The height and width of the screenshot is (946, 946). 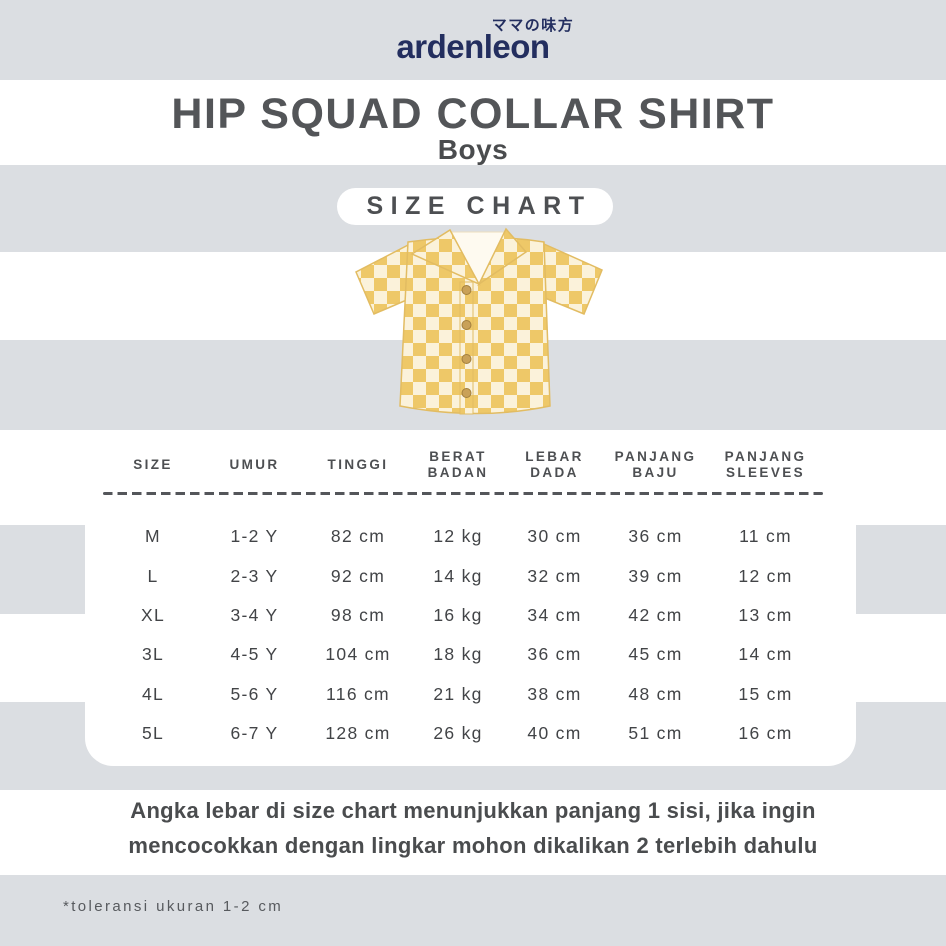 I want to click on table-row-l: L 2-3 Y 92 cm 14 kg 32 cm 39 cm 12 cm, so click(x=463, y=575).